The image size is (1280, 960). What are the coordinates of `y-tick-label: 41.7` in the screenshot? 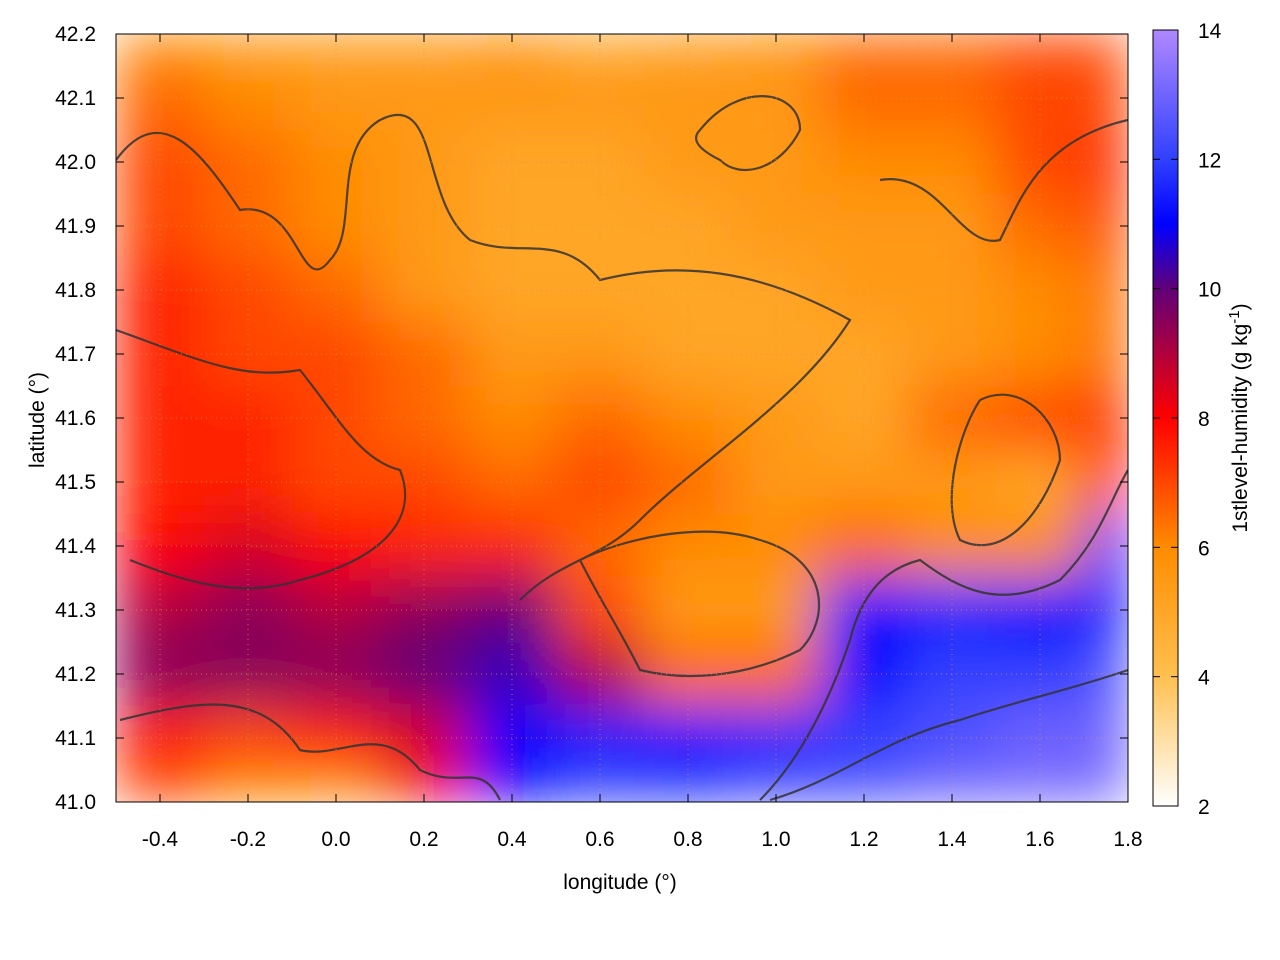 It's located at (75, 354).